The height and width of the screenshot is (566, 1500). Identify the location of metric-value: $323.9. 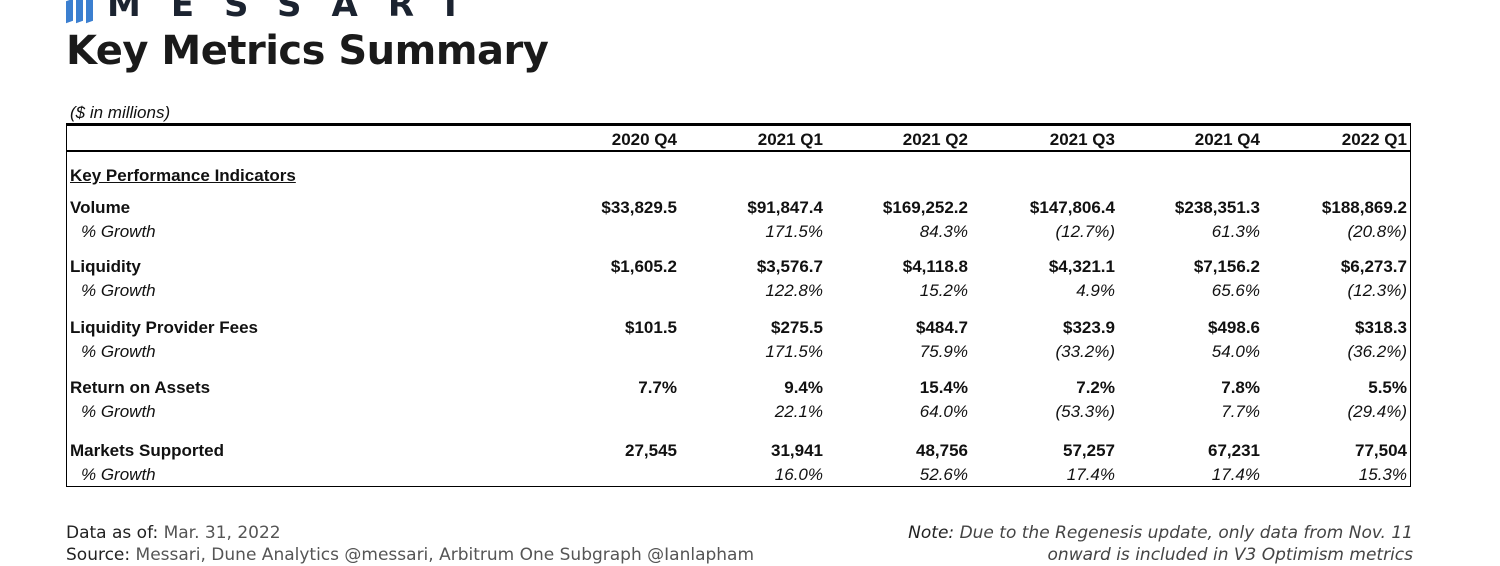
(1089, 327).